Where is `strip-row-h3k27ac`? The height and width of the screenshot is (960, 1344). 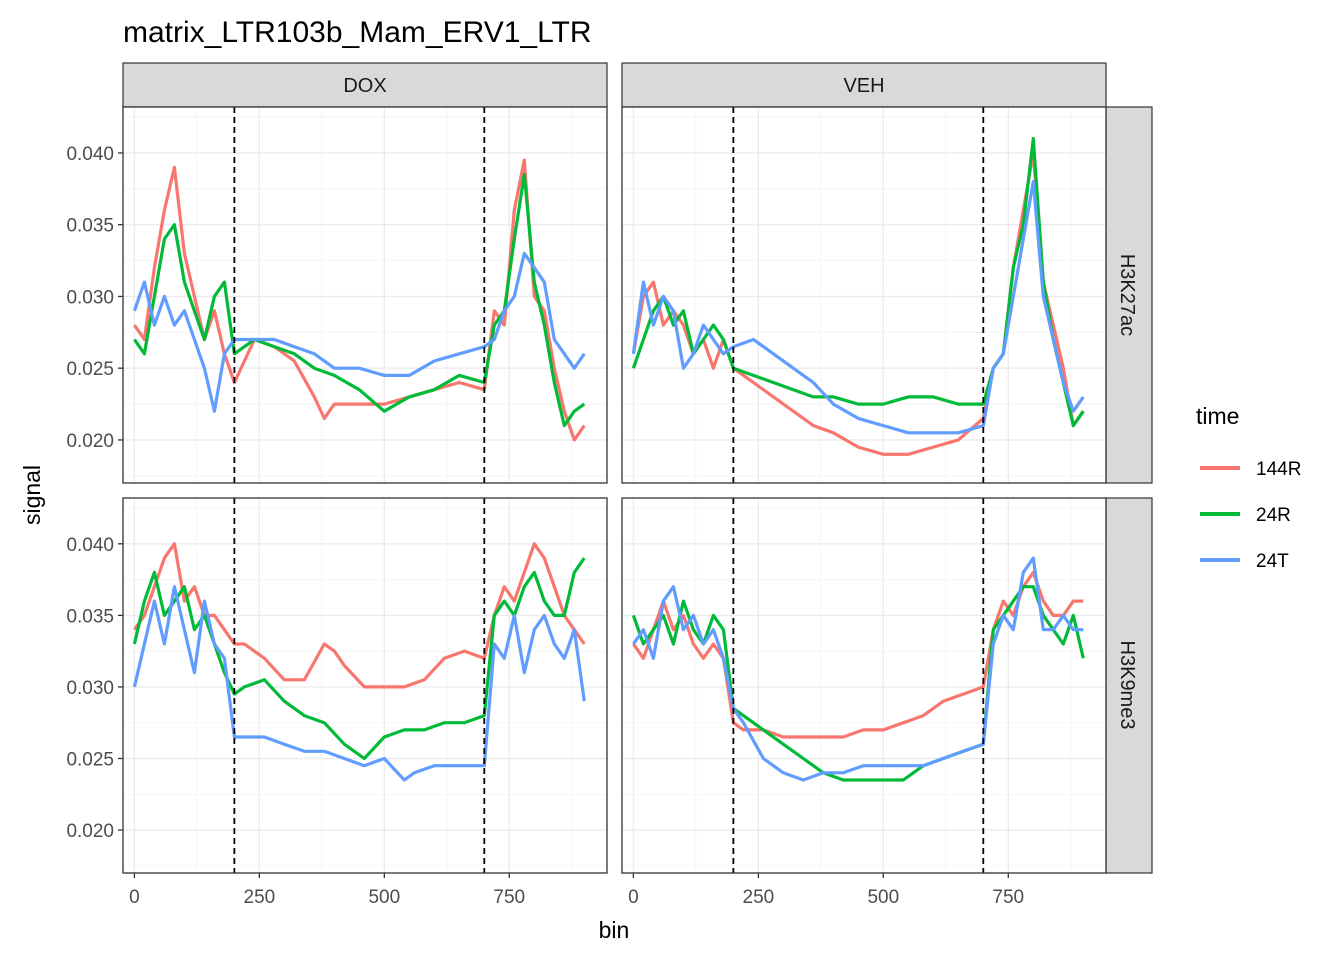 strip-row-h3k27ac is located at coordinates (1129, 295).